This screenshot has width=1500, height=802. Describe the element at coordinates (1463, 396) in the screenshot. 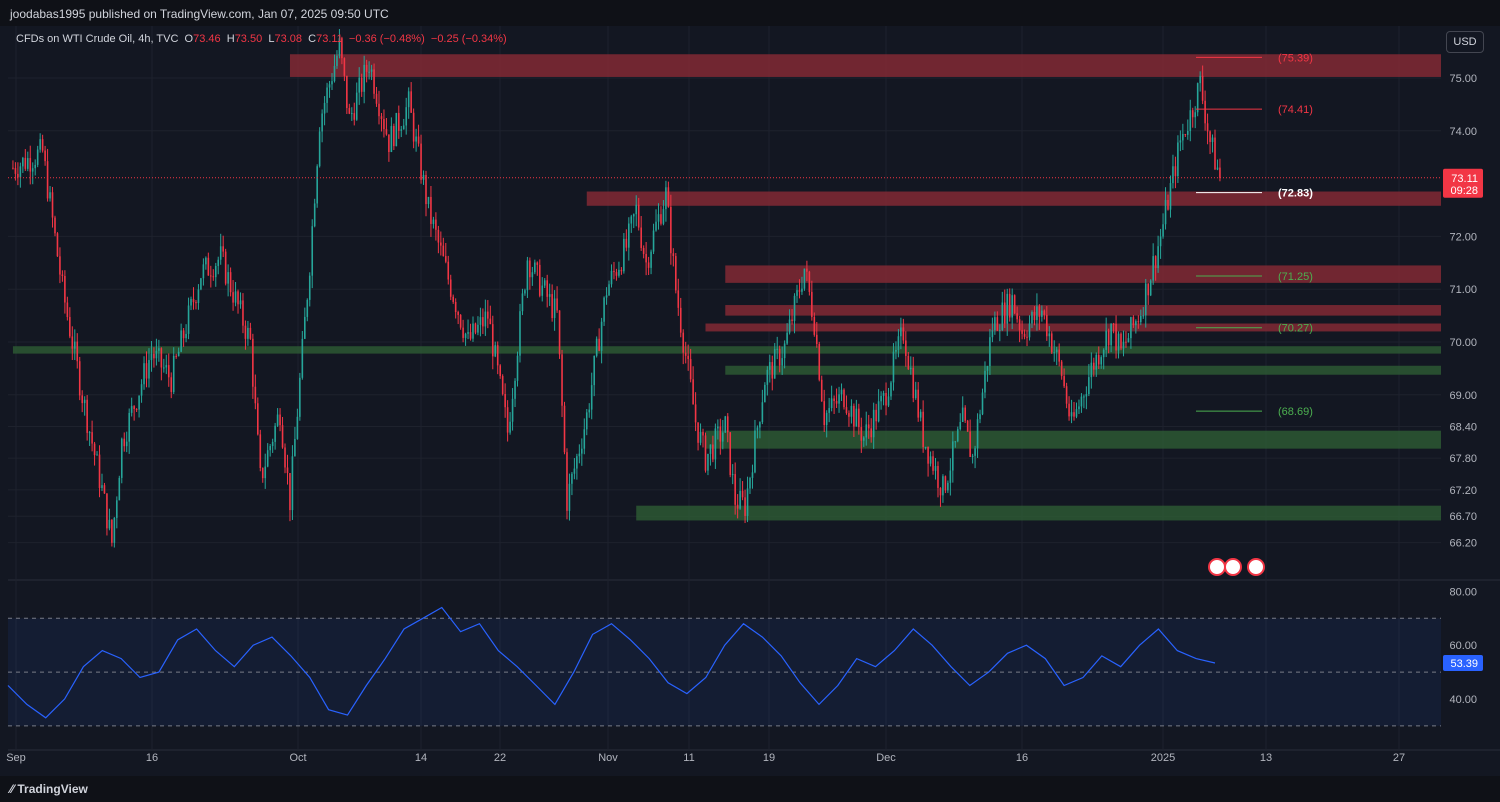

I see `price-tick-label: 69.00` at that location.